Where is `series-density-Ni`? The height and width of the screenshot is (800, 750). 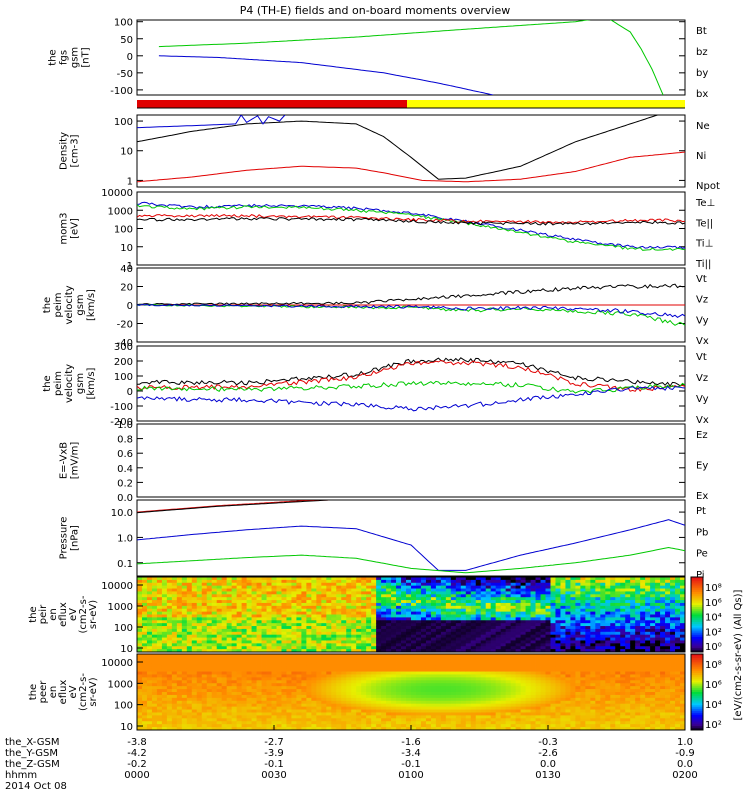 series-density-Ni is located at coordinates (397, 147).